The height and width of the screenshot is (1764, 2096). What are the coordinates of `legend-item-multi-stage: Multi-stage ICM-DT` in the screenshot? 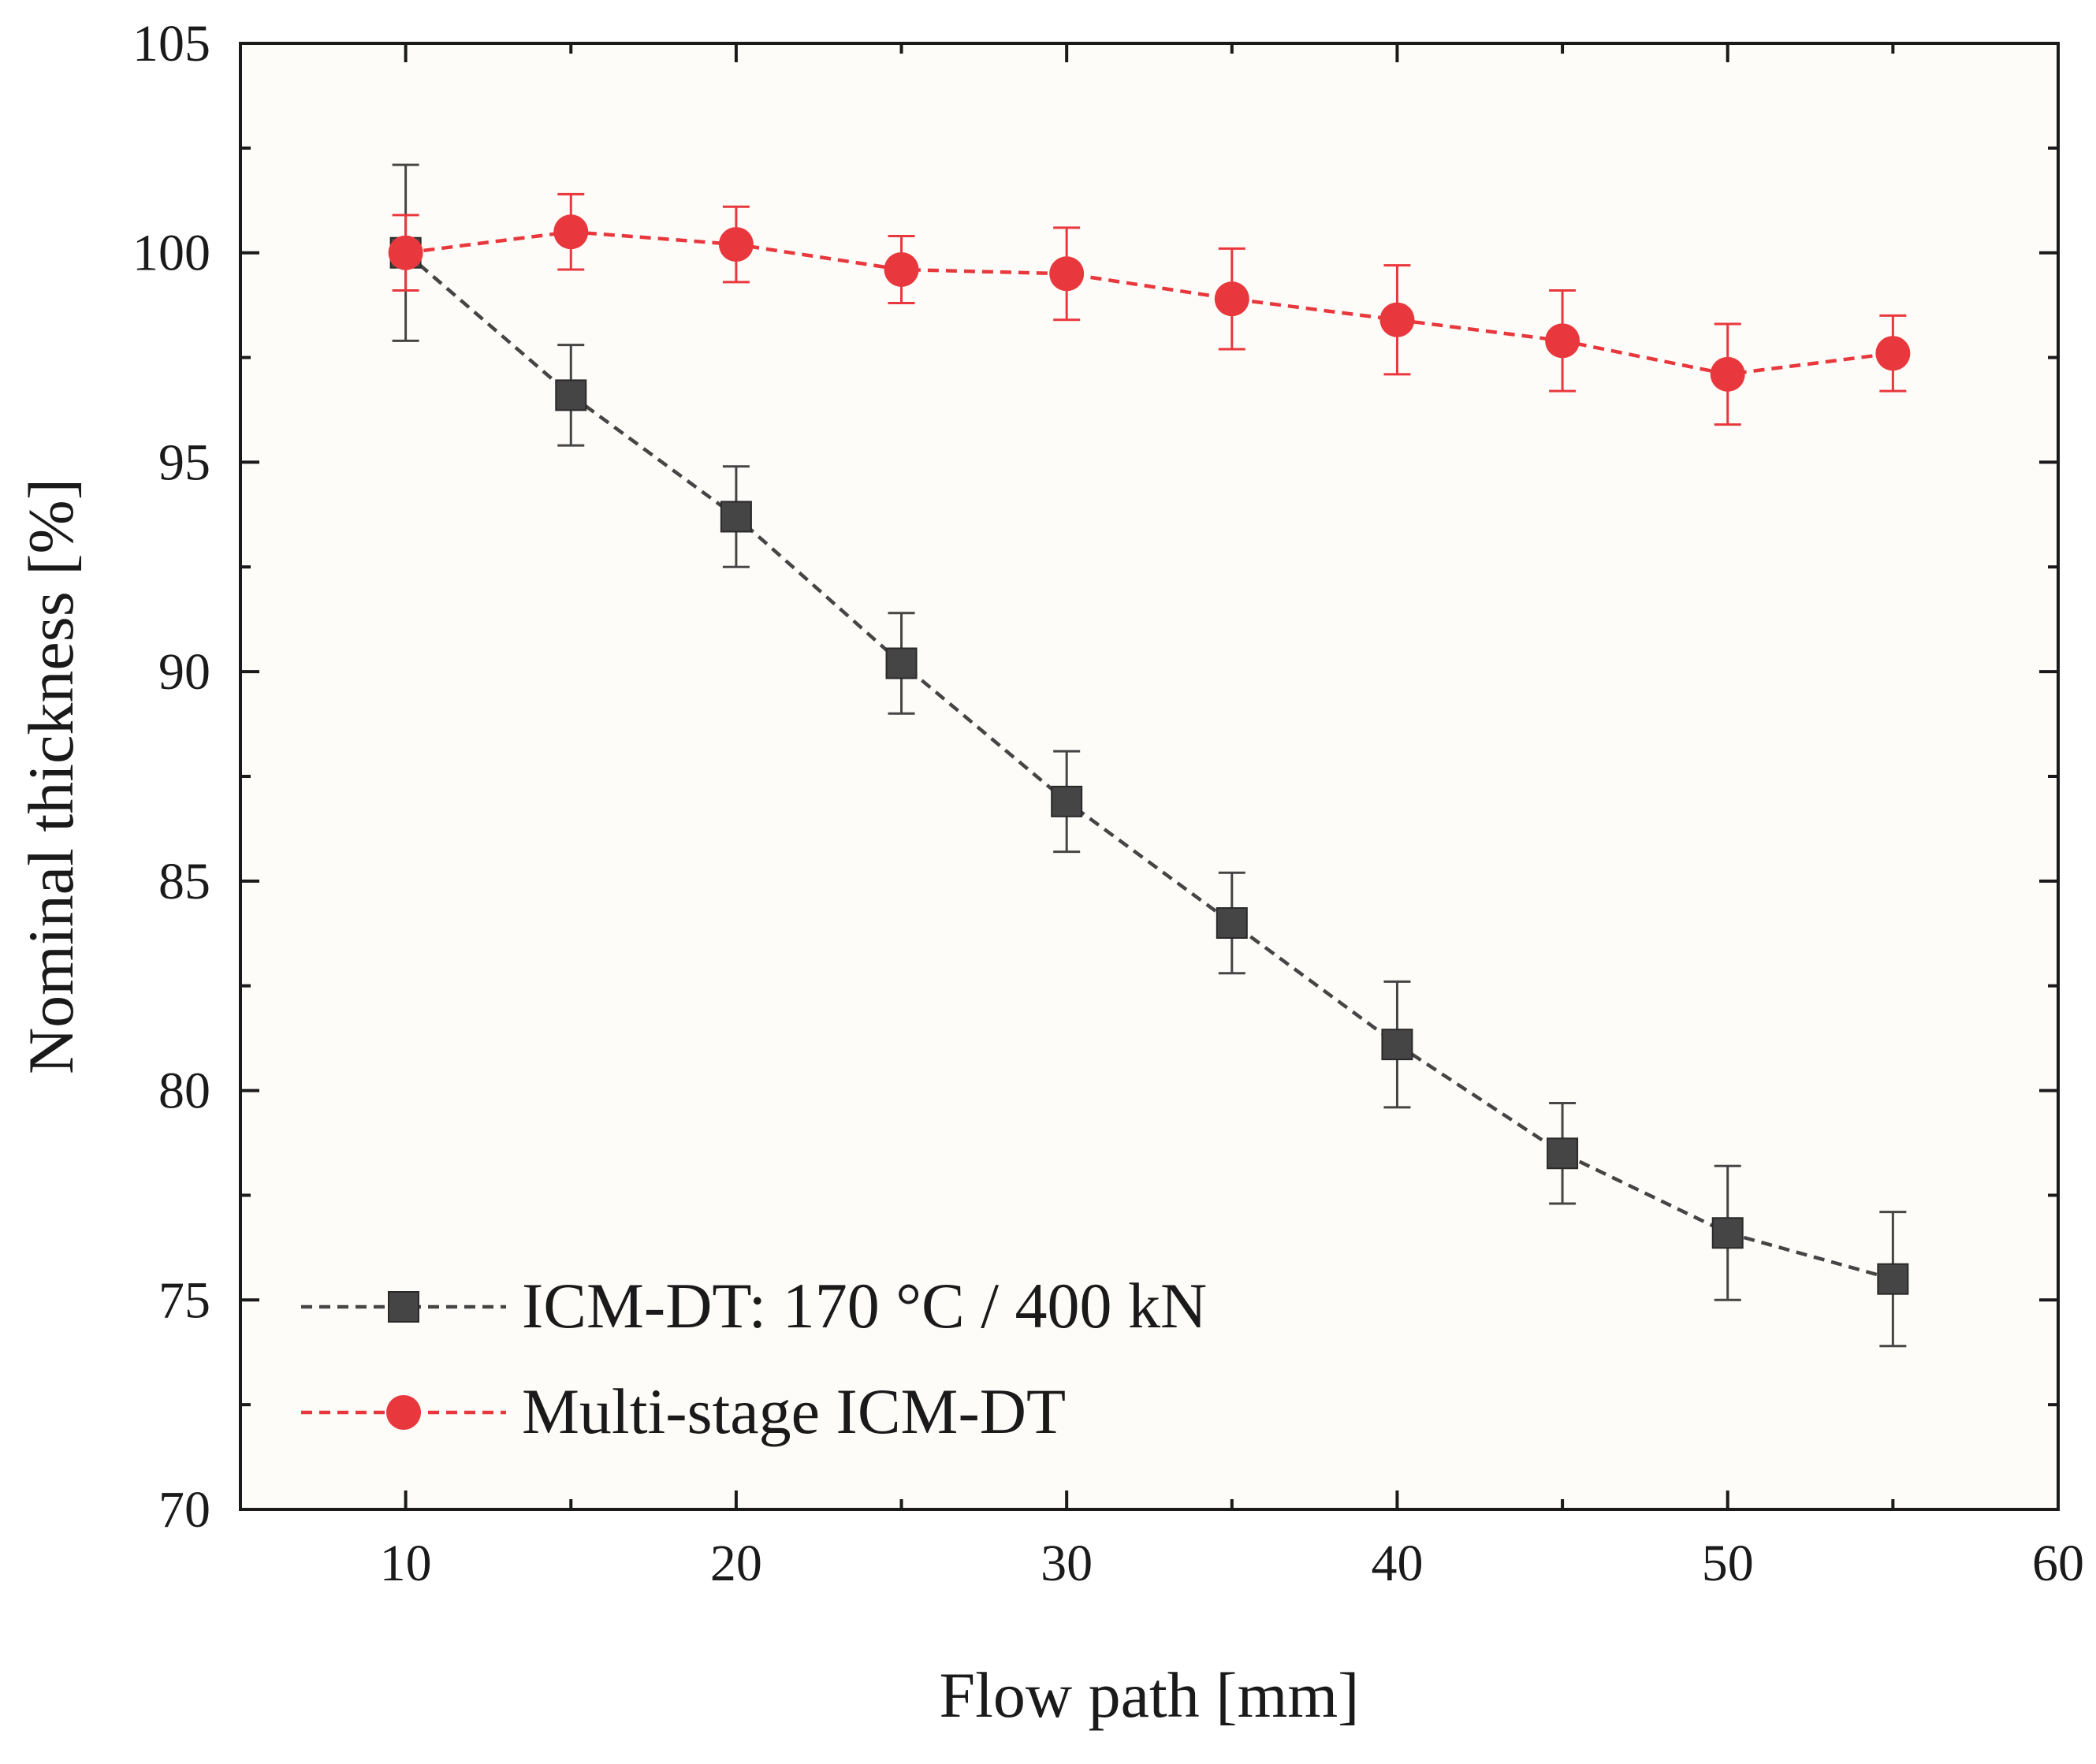 It's located at (683, 1411).